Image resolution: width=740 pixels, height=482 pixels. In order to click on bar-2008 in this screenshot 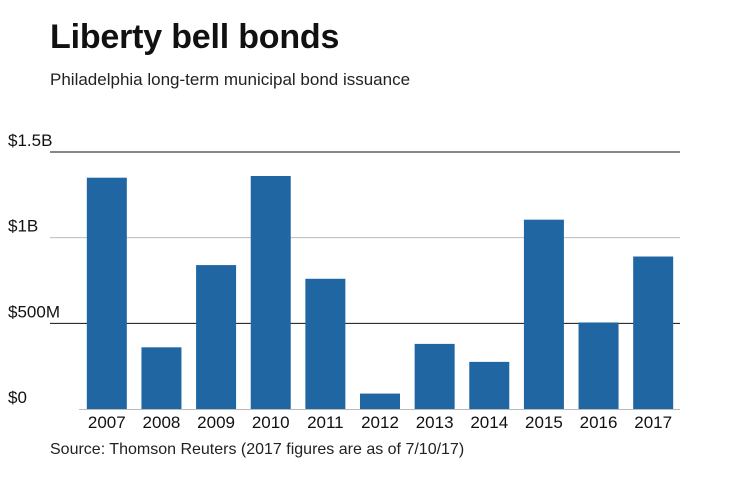, I will do `click(161, 378)`.